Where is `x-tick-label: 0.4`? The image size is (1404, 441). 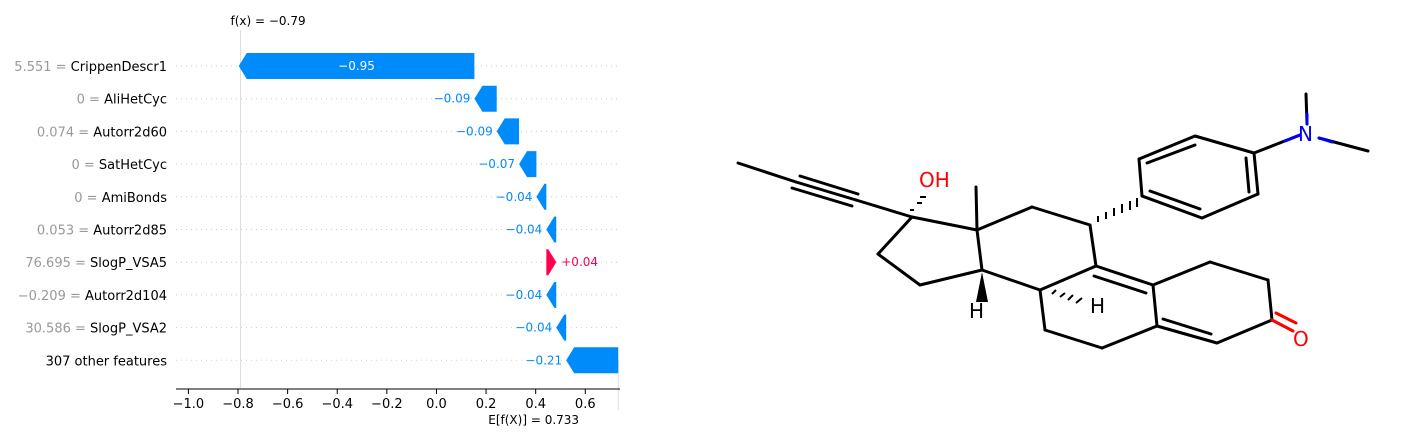
x-tick-label: 0.4 is located at coordinates (535, 404).